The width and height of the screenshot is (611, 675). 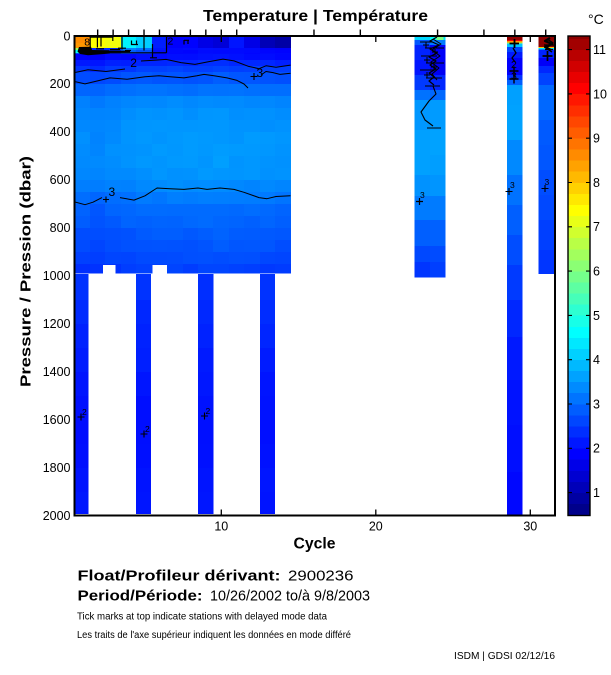 I want to click on svg-text: 2900236, so click(x=321, y=576).